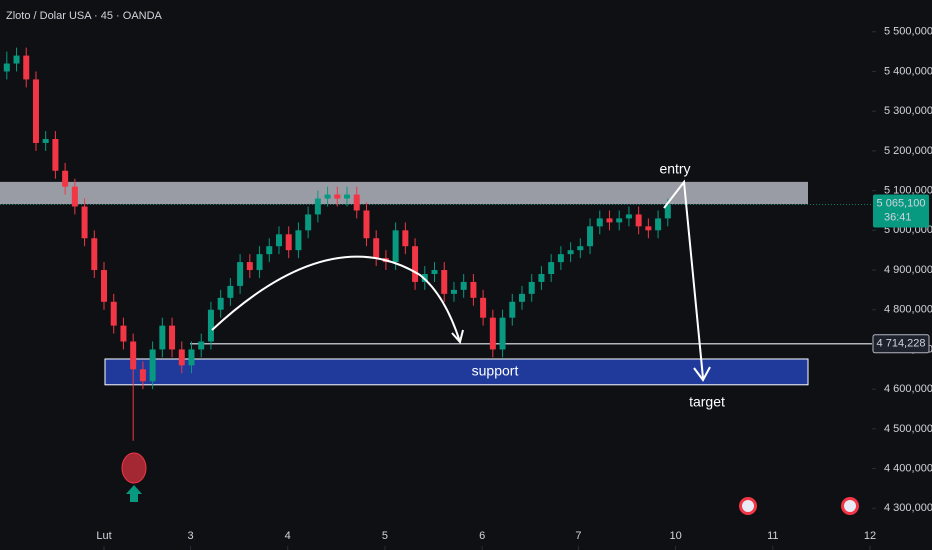 The height and width of the screenshot is (550, 932). I want to click on x-tick-label: 11, so click(772, 536).